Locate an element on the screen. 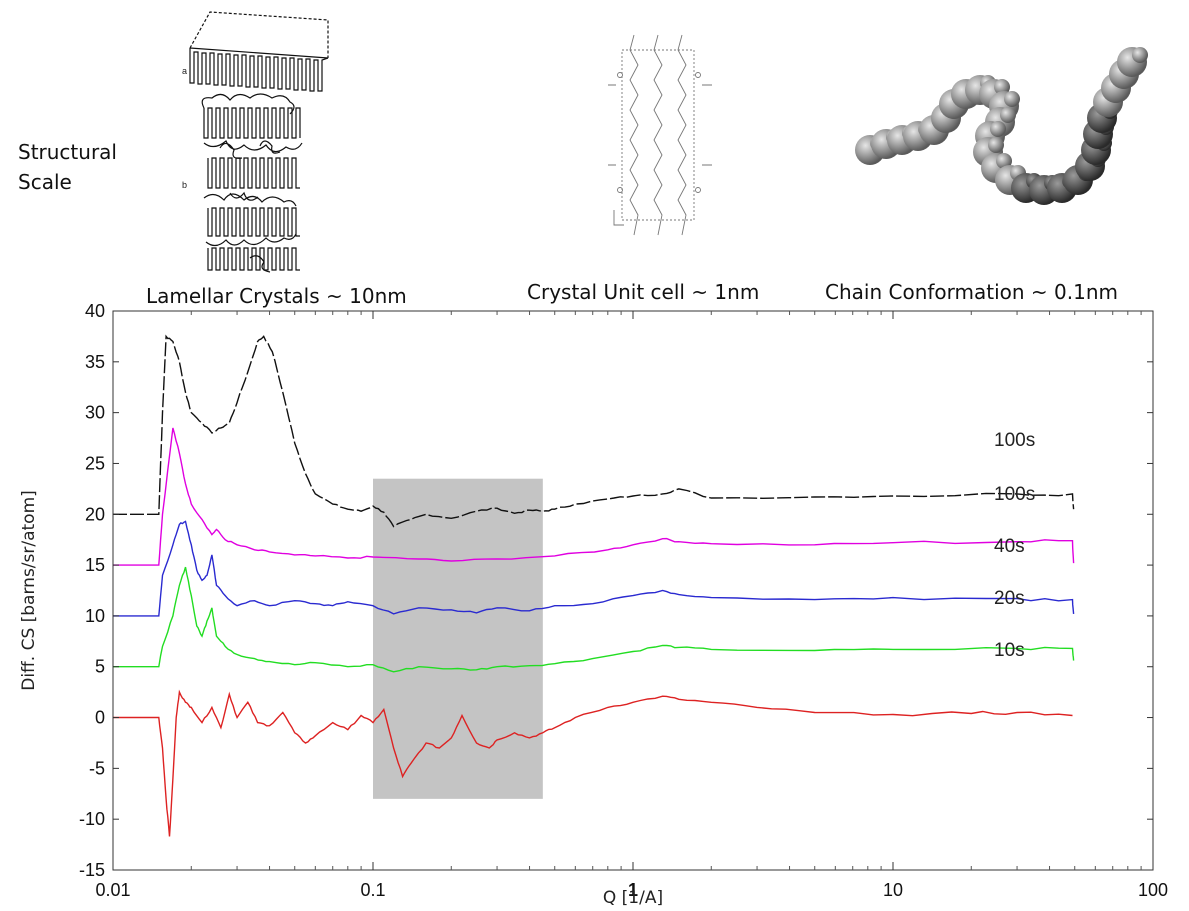  x-tick-label: 10 is located at coordinates (893, 890).